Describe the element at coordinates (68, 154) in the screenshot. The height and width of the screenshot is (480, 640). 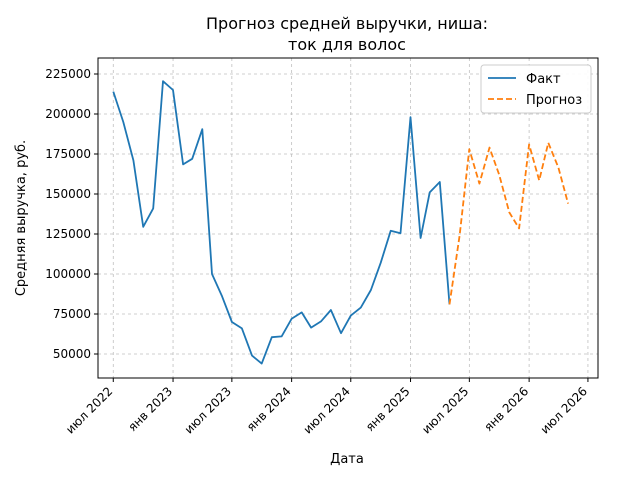
I see `y-tick-label: 175000` at that location.